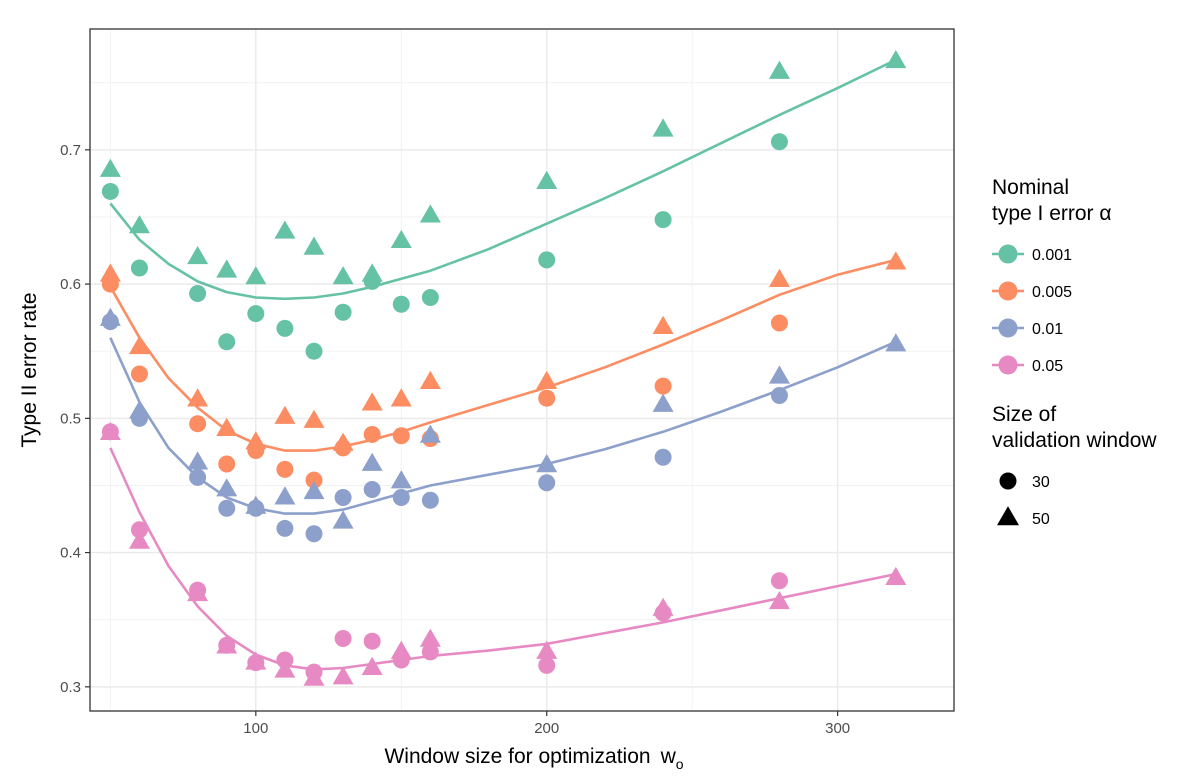 The height and width of the screenshot is (784, 1181). What do you see at coordinates (1047, 366) in the screenshot?
I see `legend-label-0.05: 0.05` at bounding box center [1047, 366].